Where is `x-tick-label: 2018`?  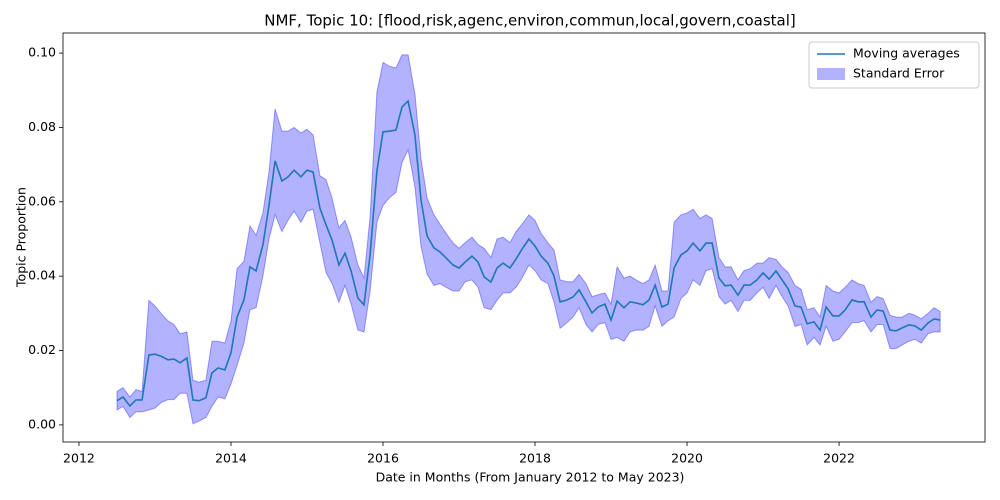
x-tick-label: 2018 is located at coordinates (535, 458).